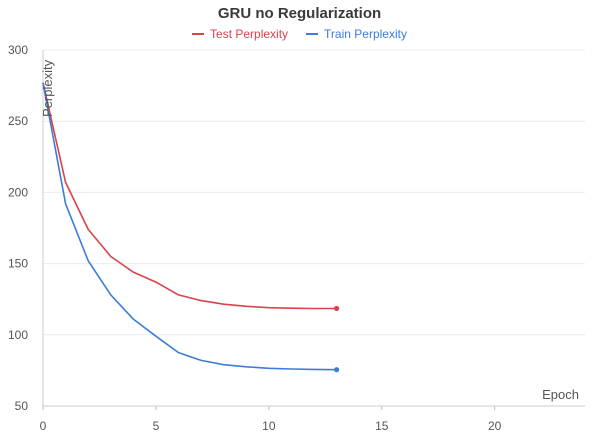  What do you see at coordinates (156, 426) in the screenshot?
I see `x-tick-label: 5` at bounding box center [156, 426].